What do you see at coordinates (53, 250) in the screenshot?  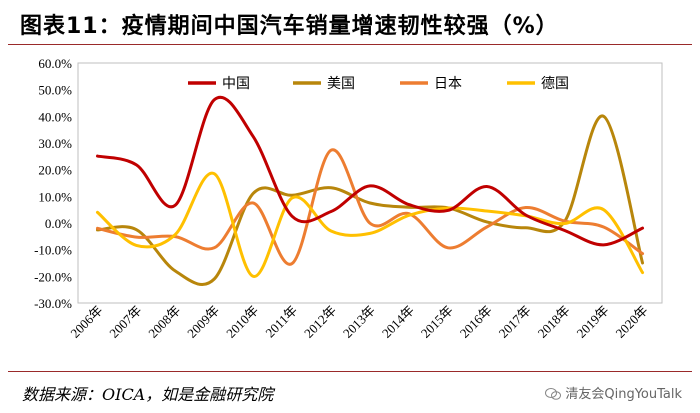 I see `y-tick-label: -10.0%` at bounding box center [53, 250].